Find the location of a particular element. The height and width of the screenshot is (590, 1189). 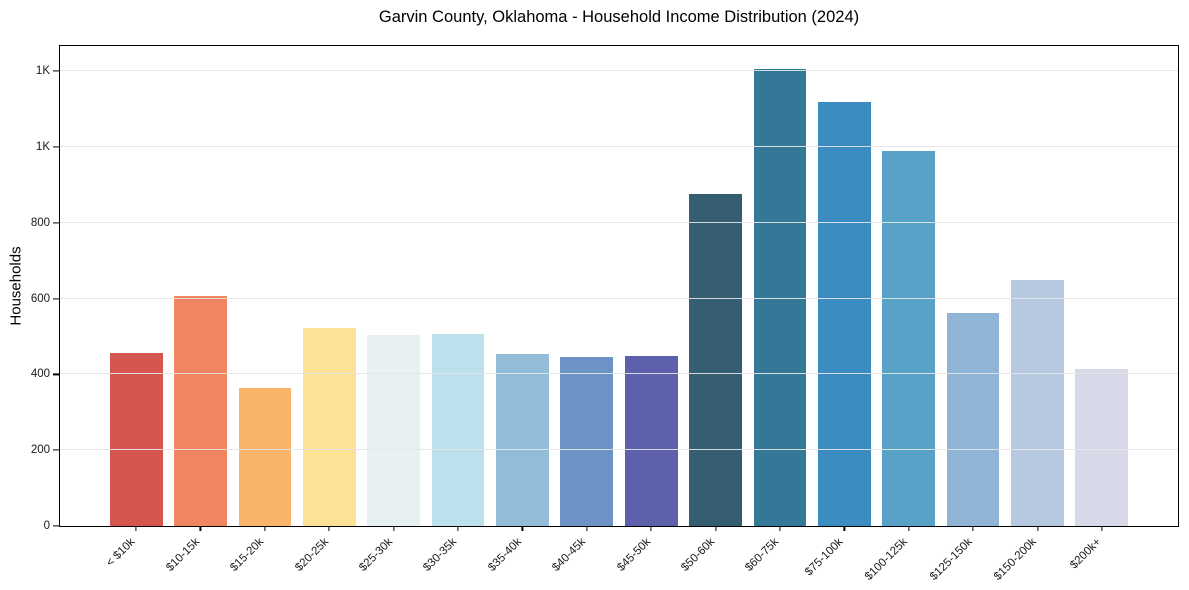

x-tick-label: $100-125k is located at coordinates (887, 559).